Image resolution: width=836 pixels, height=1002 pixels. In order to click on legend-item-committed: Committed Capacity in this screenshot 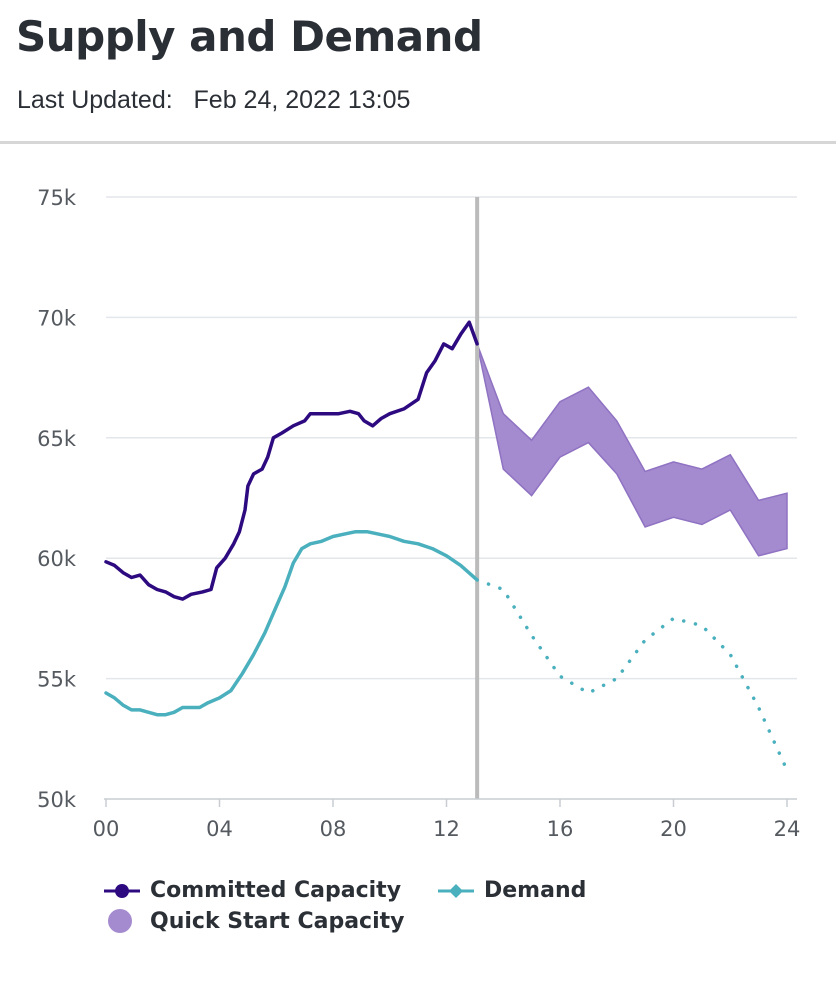, I will do `click(252, 890)`.